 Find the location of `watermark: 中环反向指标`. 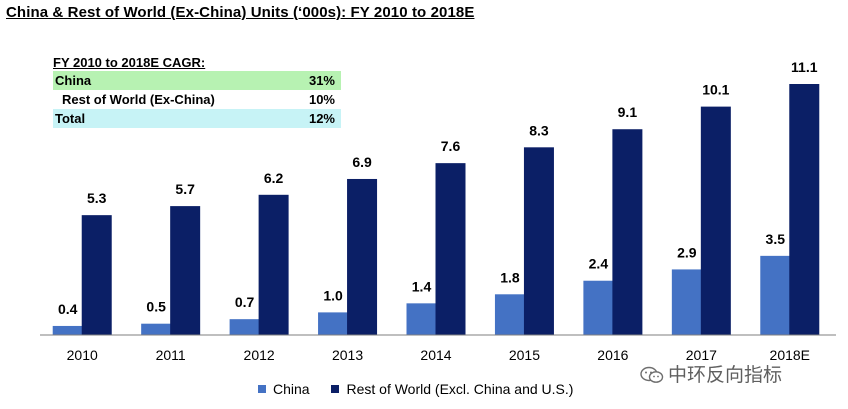

watermark: 中环反向指标 is located at coordinates (711, 373).